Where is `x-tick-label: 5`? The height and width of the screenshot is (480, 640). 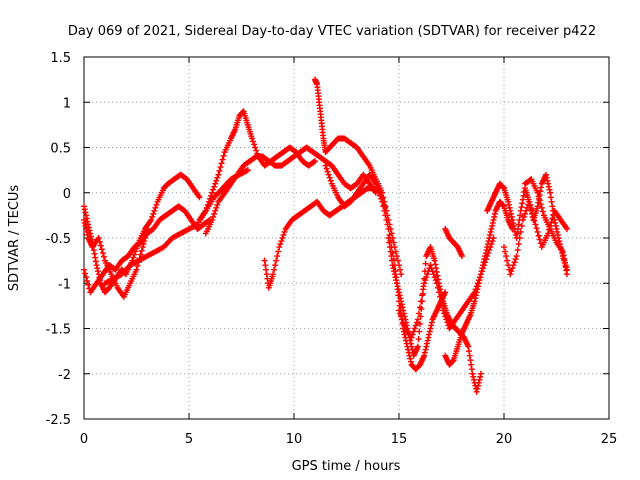 x-tick-label: 5 is located at coordinates (189, 439).